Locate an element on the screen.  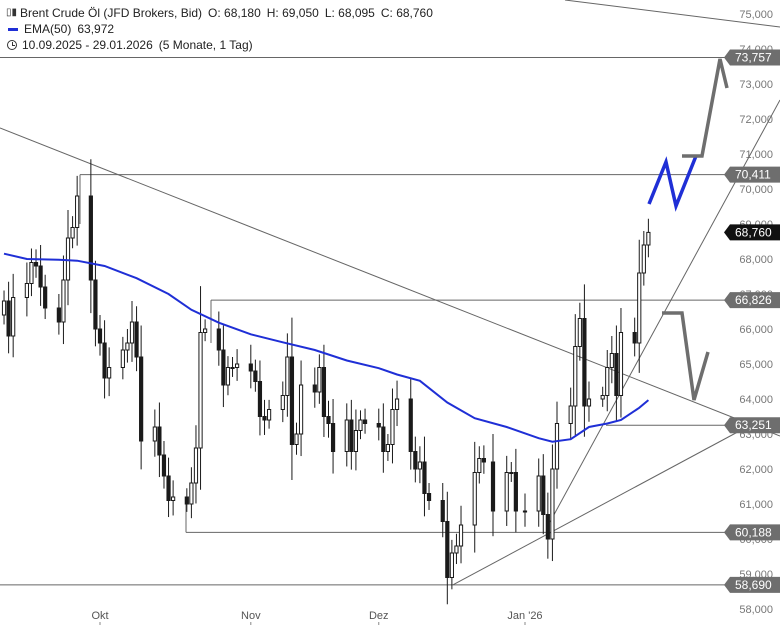
date-range: 10.09.2025 - 29.01.2026 is located at coordinates (87, 45).